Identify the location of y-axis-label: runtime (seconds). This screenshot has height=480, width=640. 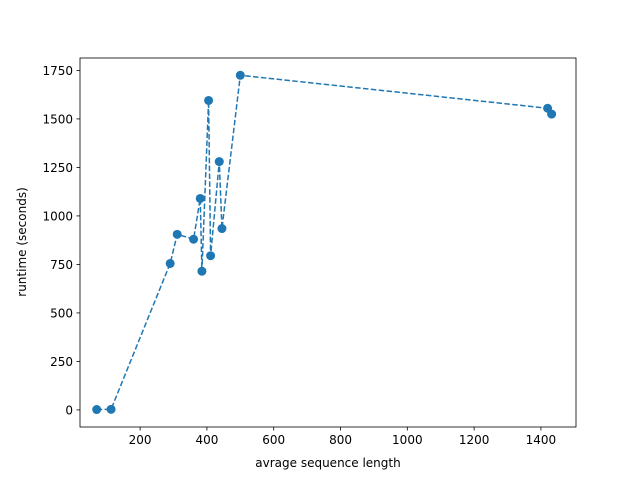
(22, 241).